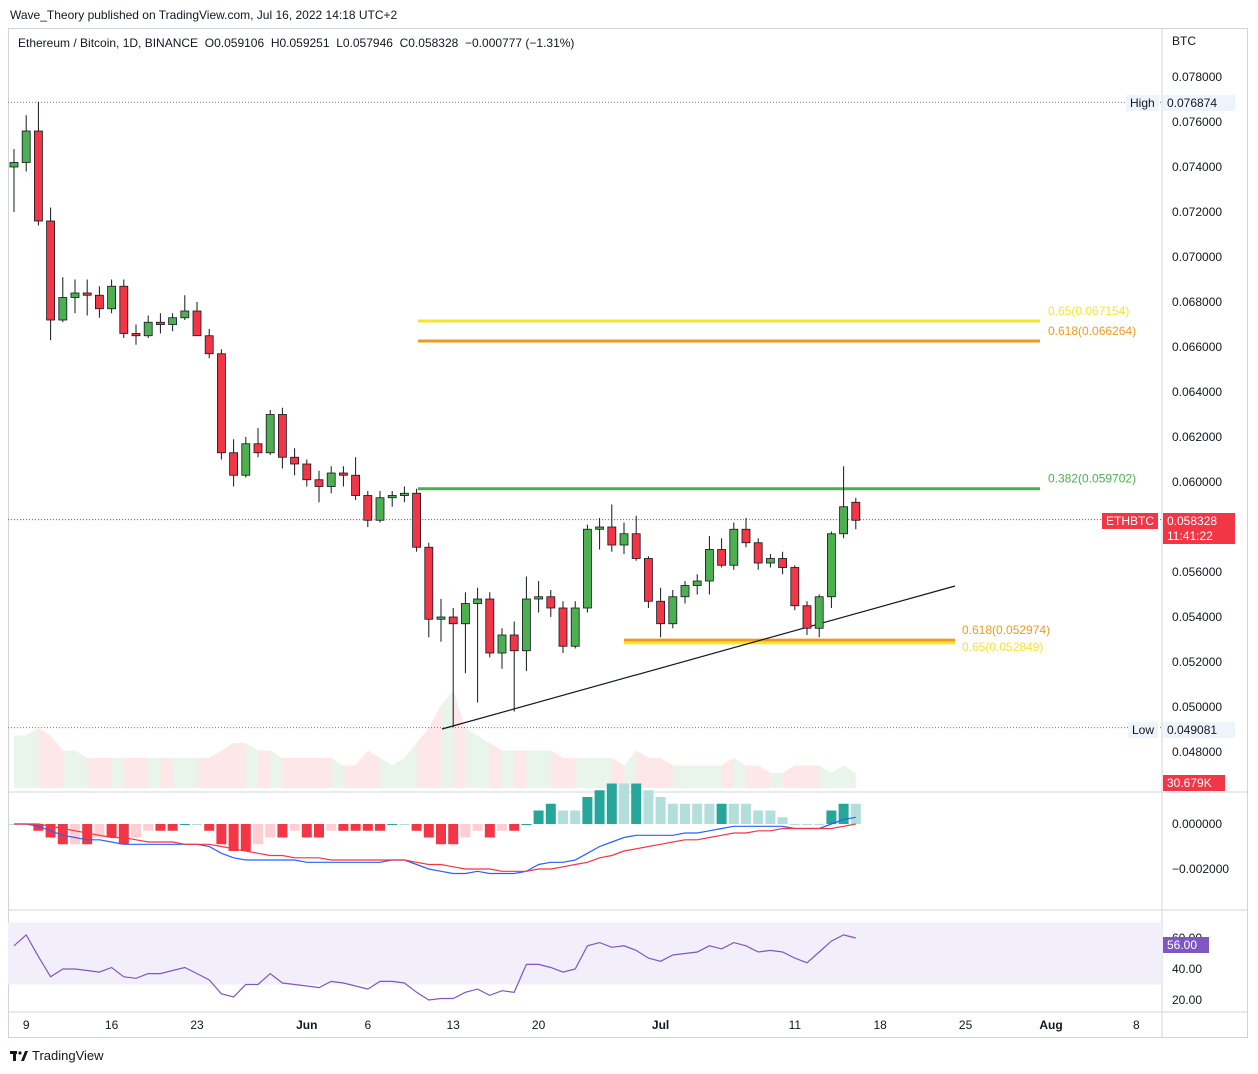  Describe the element at coordinates (19, 1055) in the screenshot. I see `tradingview-logo-icon` at that location.